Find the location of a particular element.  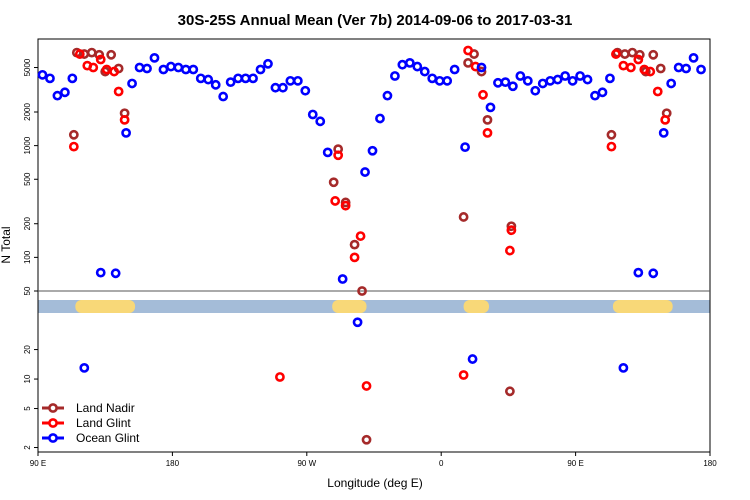

y-tick-label: 2000 is located at coordinates (27, 112).